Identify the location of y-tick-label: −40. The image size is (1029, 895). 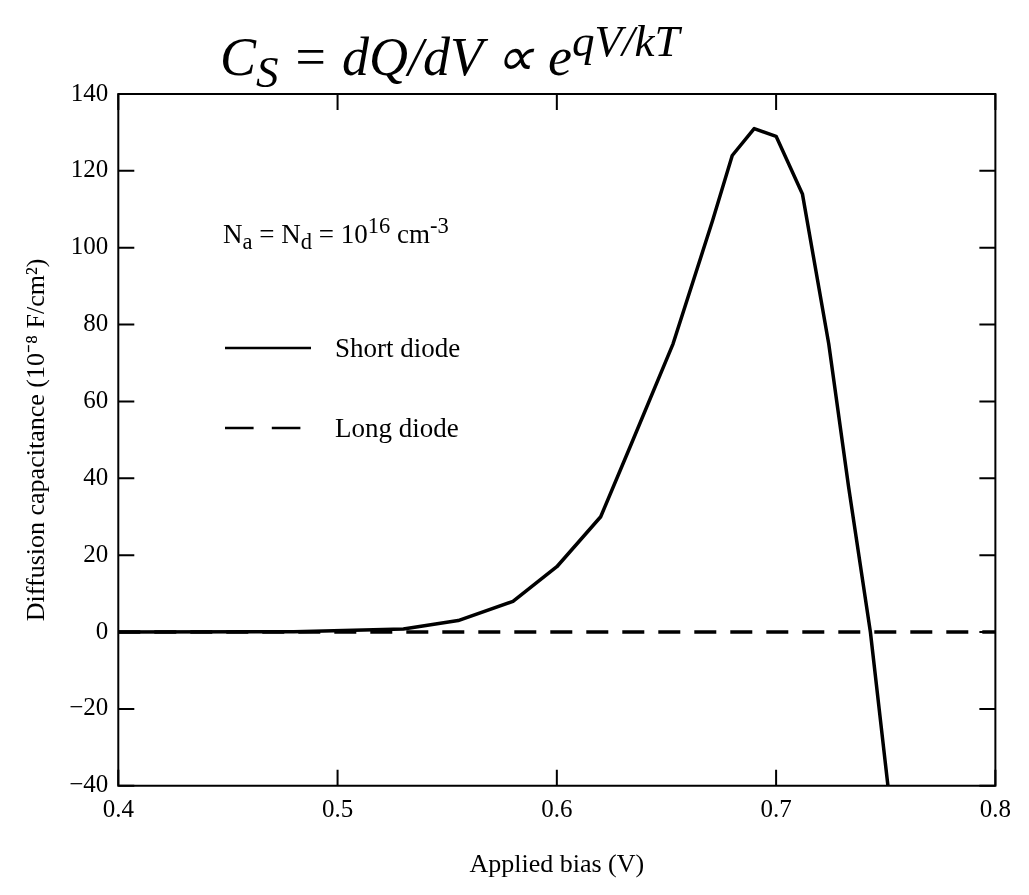
(89, 784).